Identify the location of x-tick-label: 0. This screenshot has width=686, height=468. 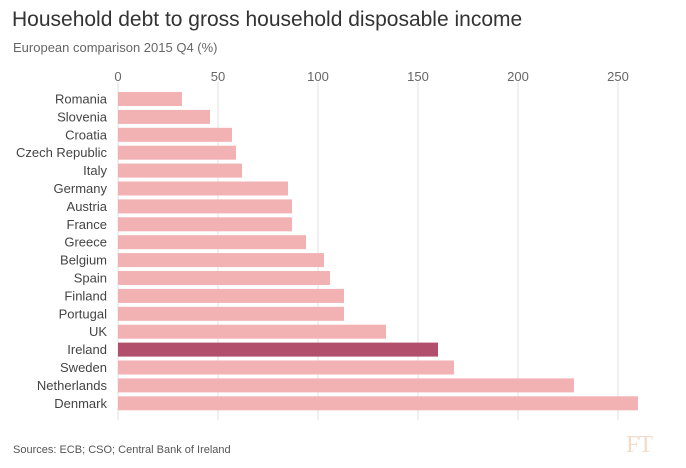
(117, 76).